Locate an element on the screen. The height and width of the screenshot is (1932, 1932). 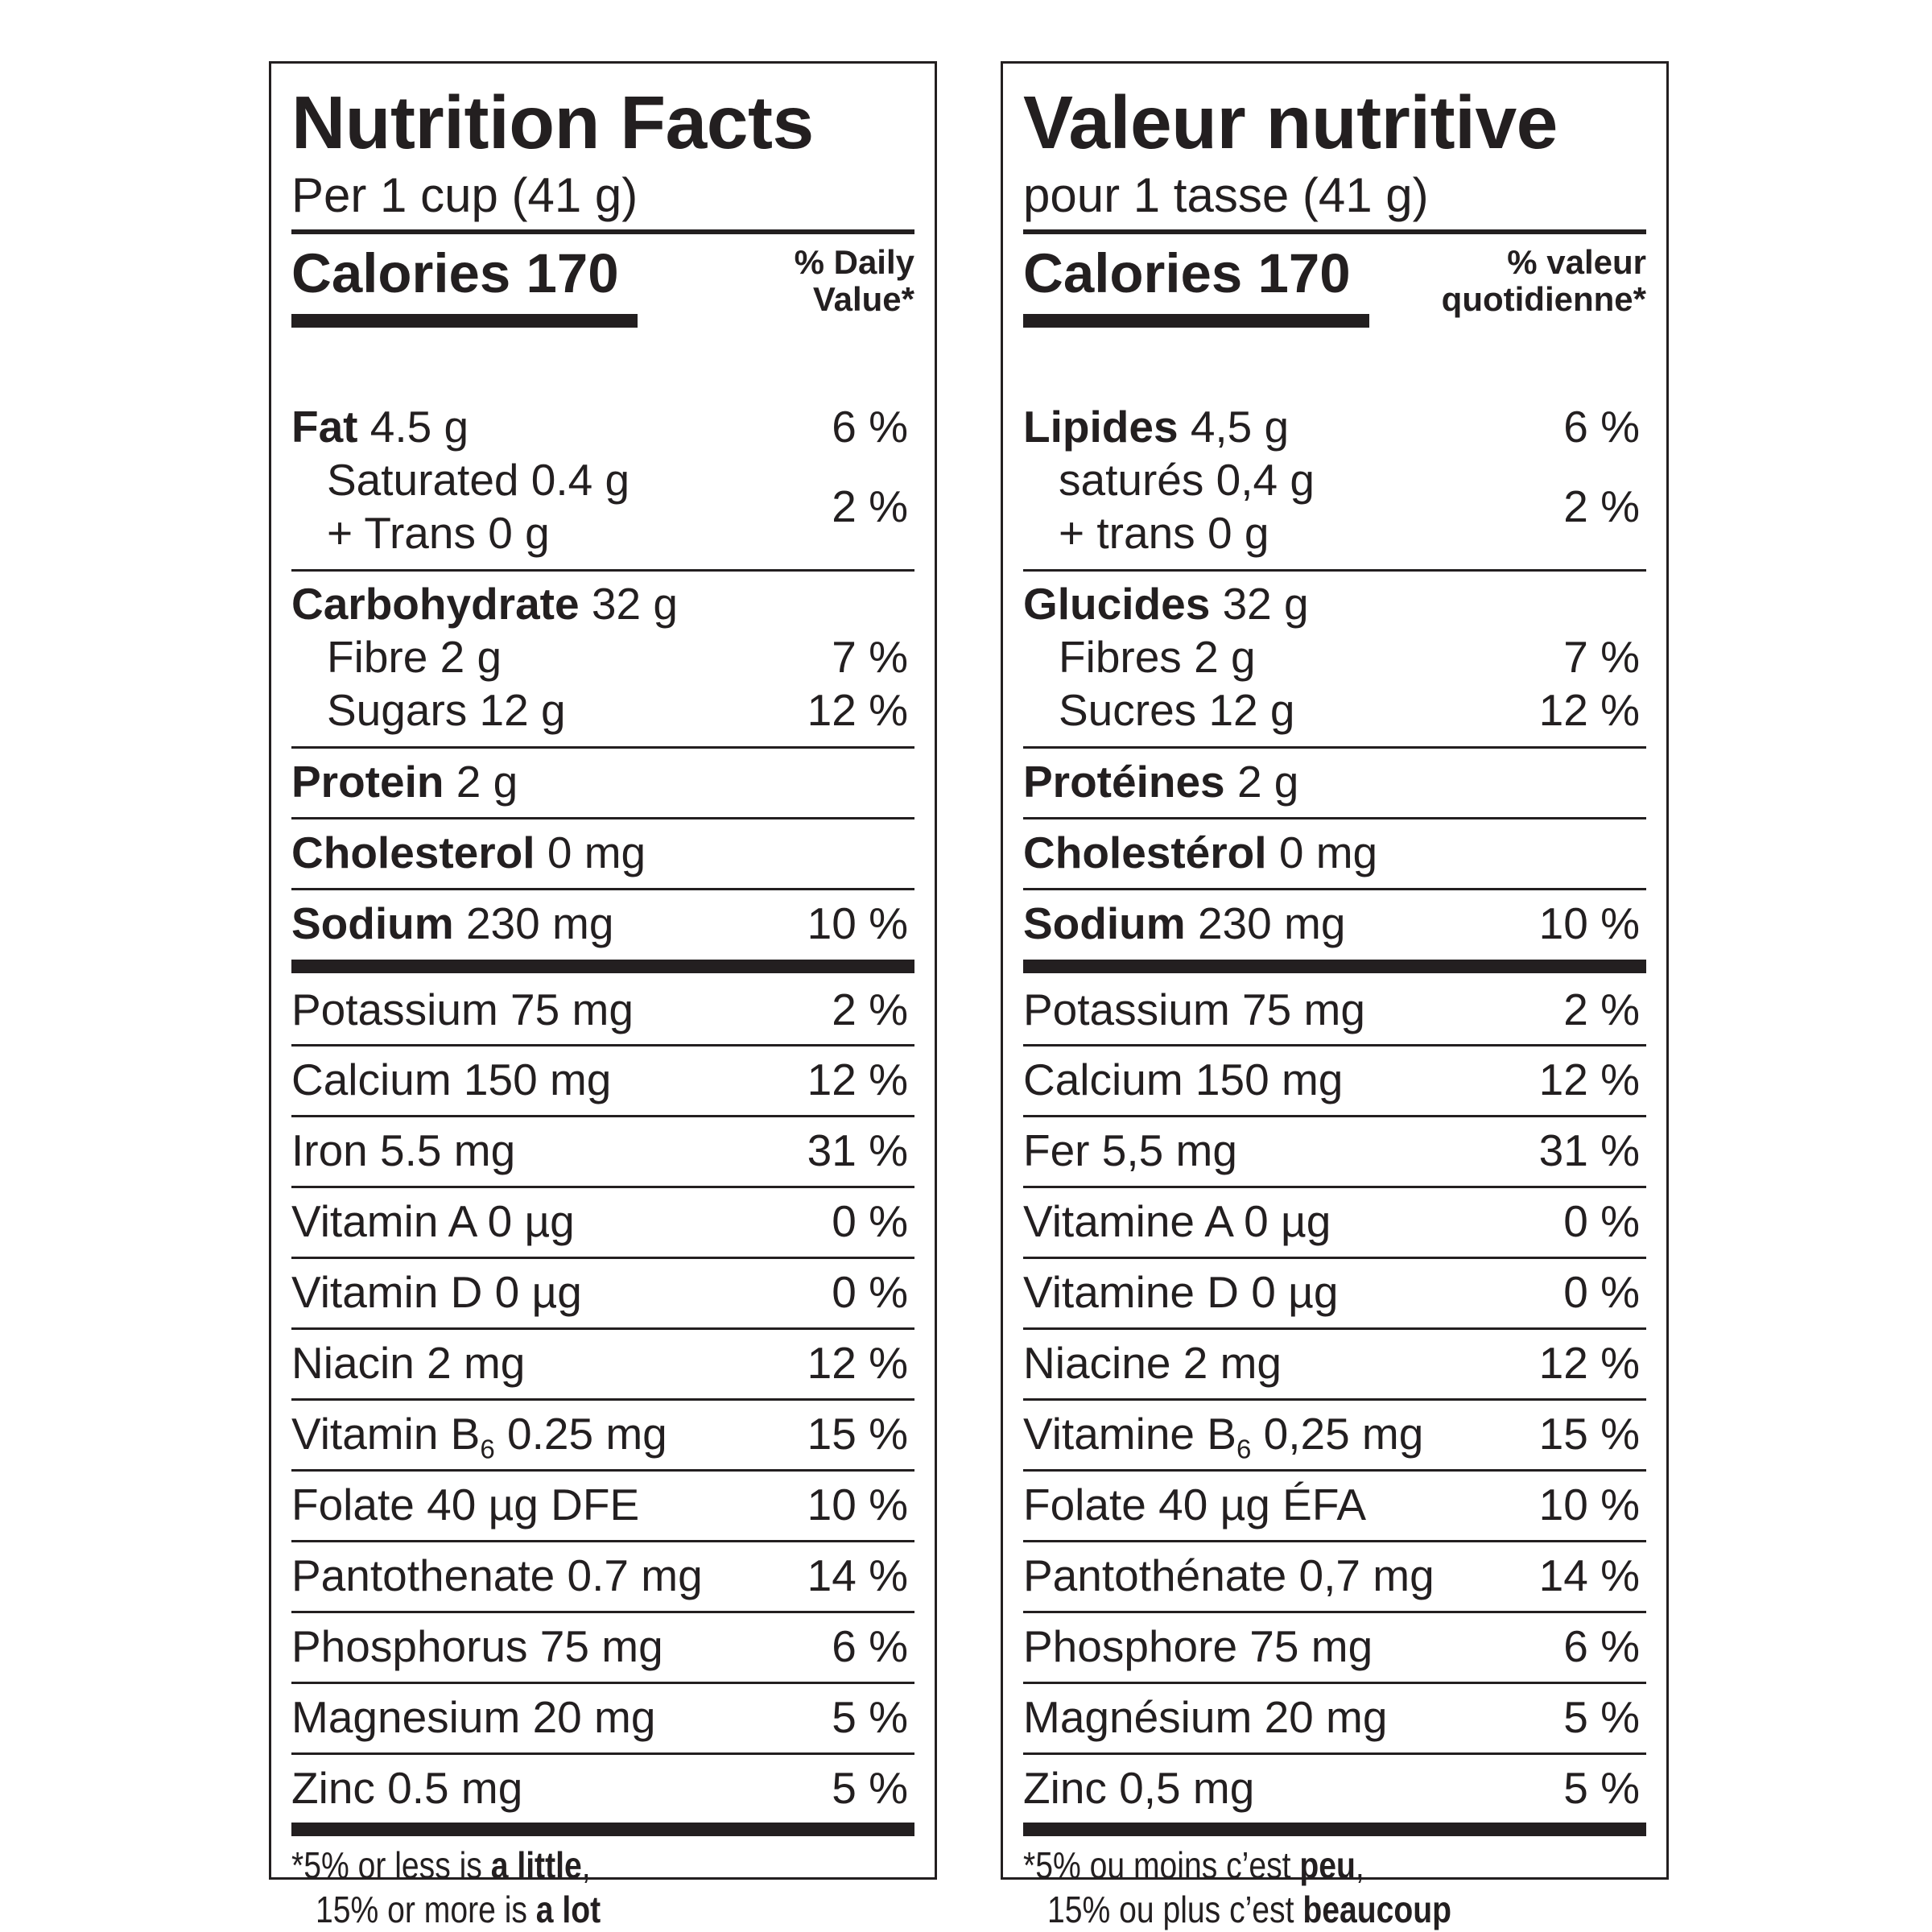
footnote-line1: *5% ou moins c’est peu, is located at coordinates (1193, 1865).